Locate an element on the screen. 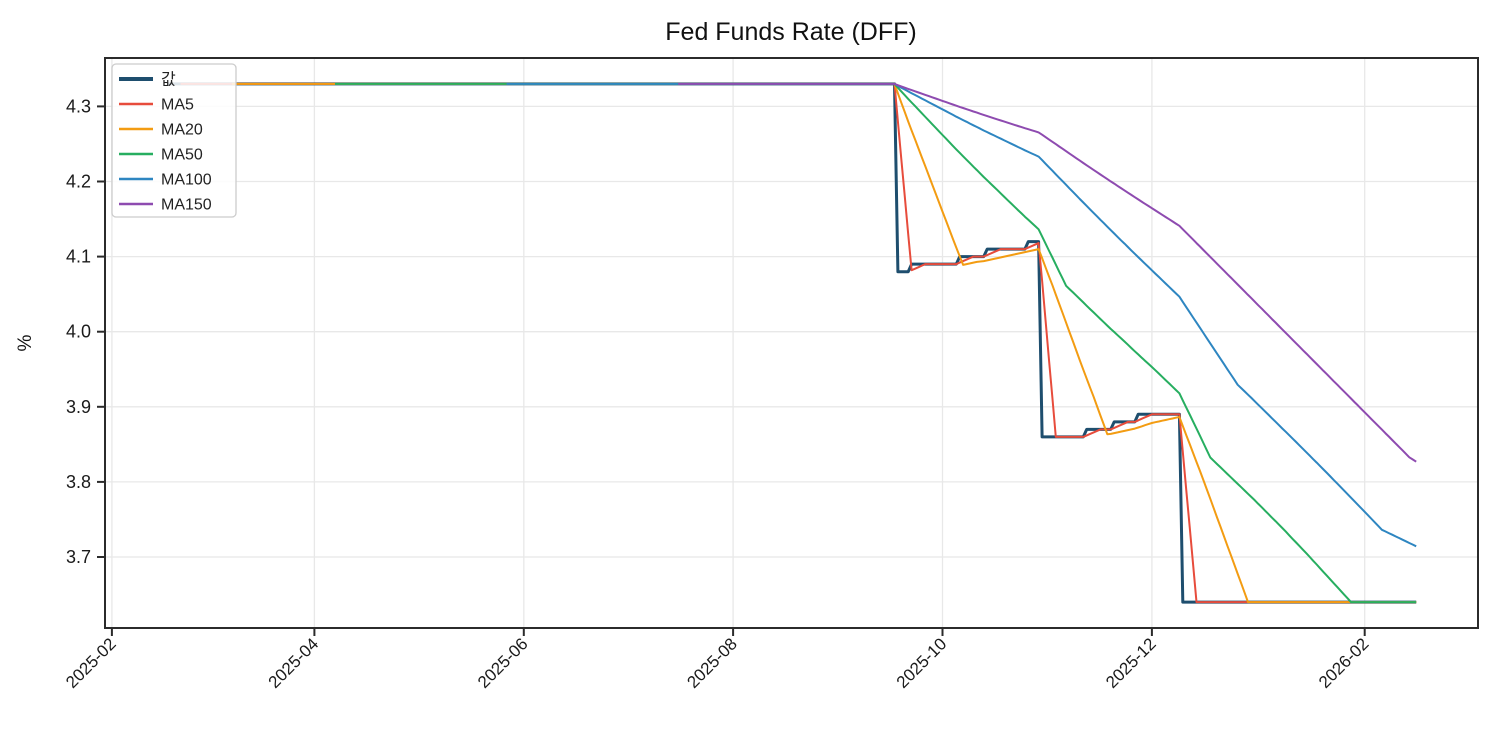 Image resolution: width=1500 pixels, height=750 pixels. x-tick-label: 2025-10 is located at coordinates (922, 663).